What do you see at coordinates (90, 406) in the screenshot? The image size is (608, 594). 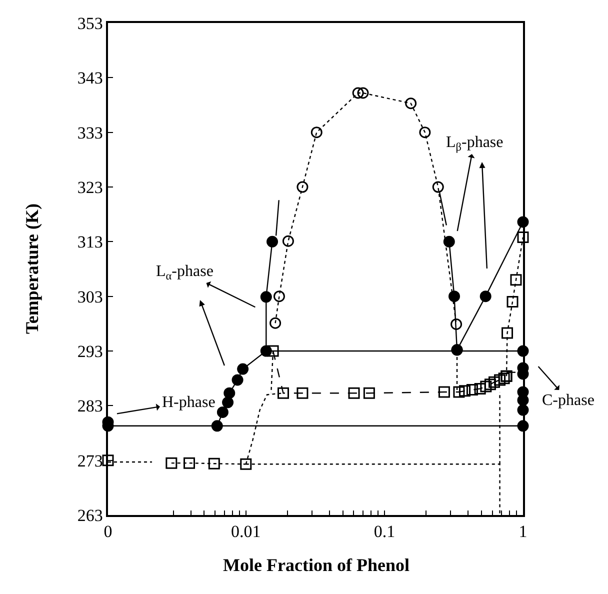 I see `y-tick-label: 283` at bounding box center [90, 406].